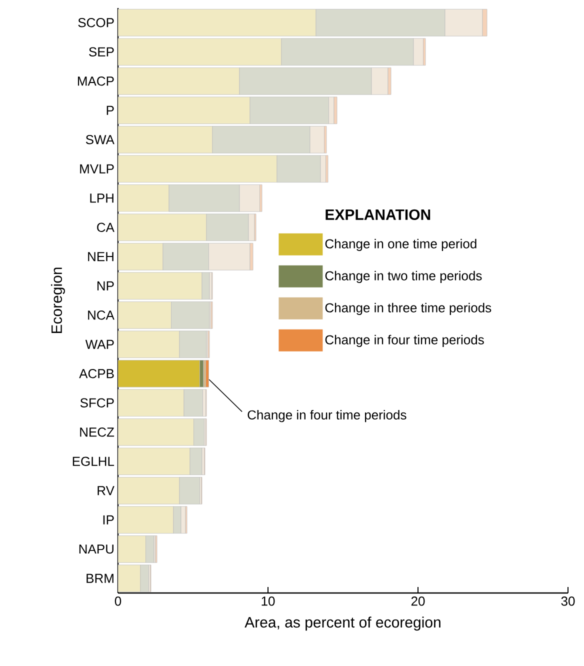  Describe the element at coordinates (105, 227) in the screenshot. I see `y-tick-label: CA` at that location.